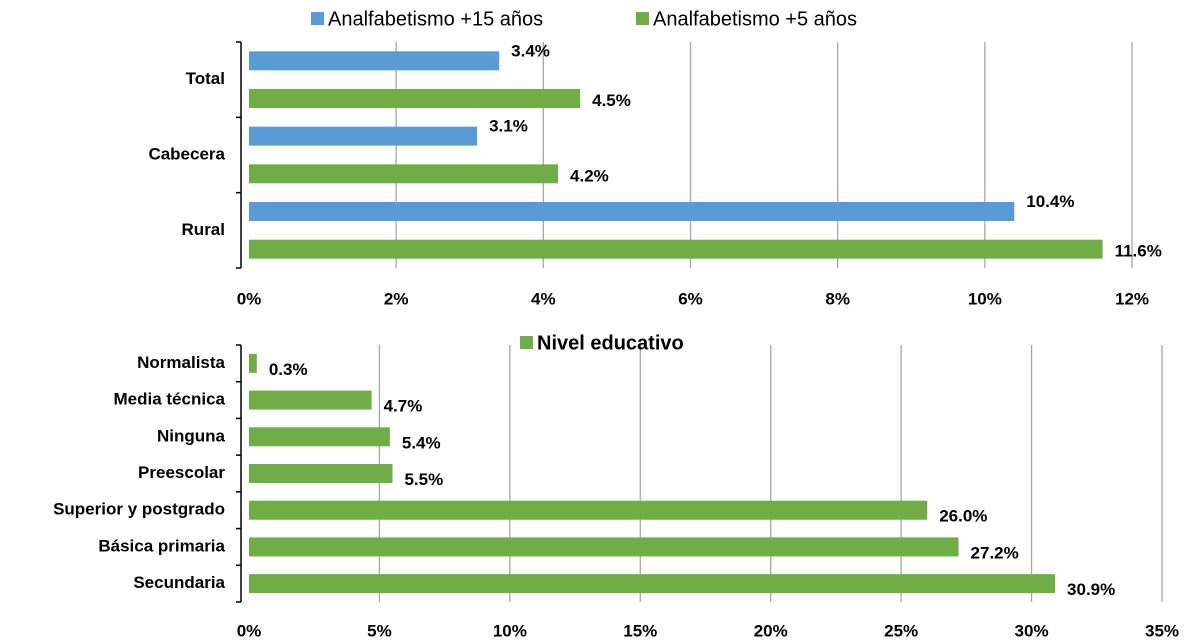 This screenshot has width=1191, height=641. I want to click on y-tick-label: Ninguna, so click(191, 435).